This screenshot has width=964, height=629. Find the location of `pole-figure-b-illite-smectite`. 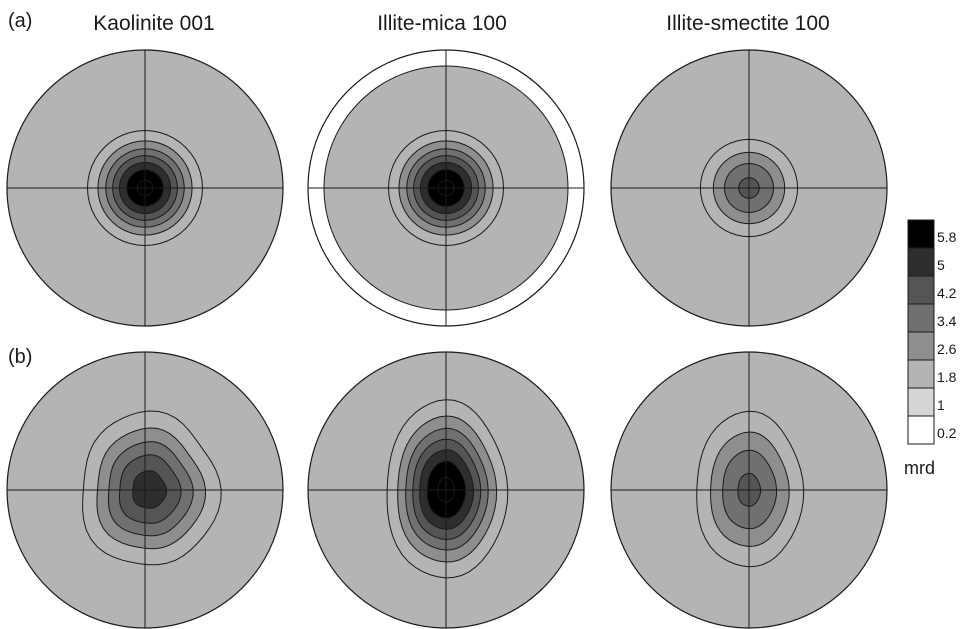

pole-figure-b-illite-smectite is located at coordinates (749, 490).